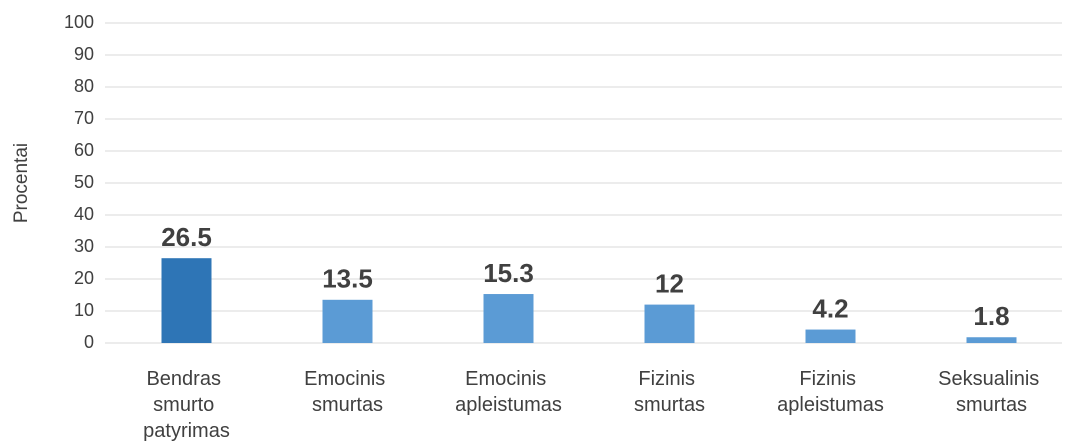 This screenshot has width=1075, height=448. What do you see at coordinates (21, 183) in the screenshot?
I see `y-axis-label: Procentai` at bounding box center [21, 183].